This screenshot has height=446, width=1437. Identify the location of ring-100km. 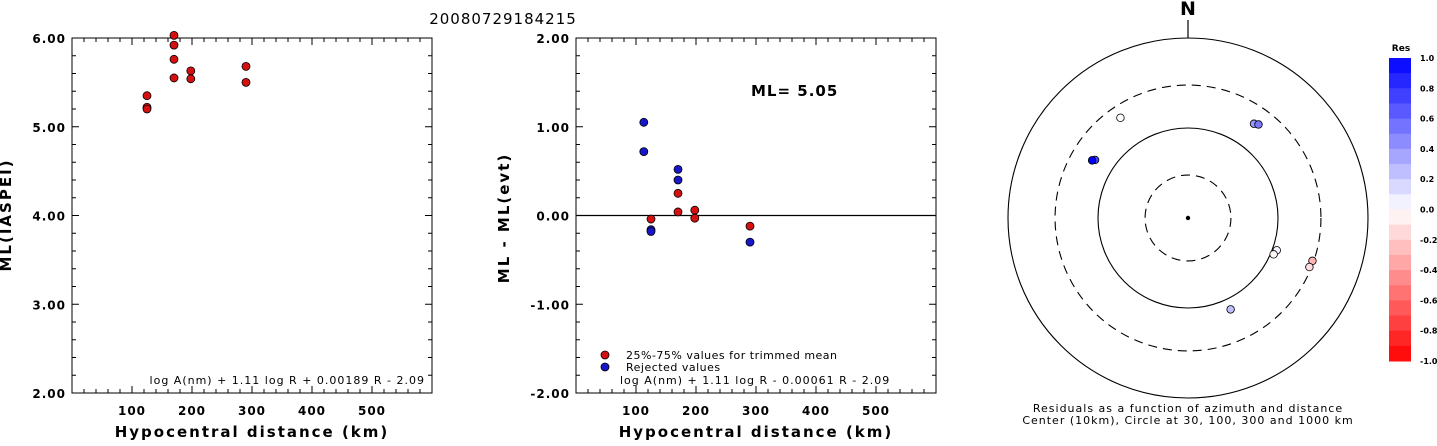
(1188, 218).